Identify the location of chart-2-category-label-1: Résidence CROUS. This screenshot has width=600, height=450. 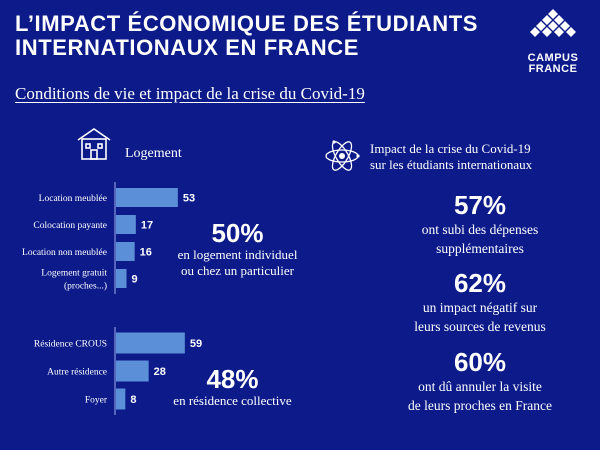
(70, 345).